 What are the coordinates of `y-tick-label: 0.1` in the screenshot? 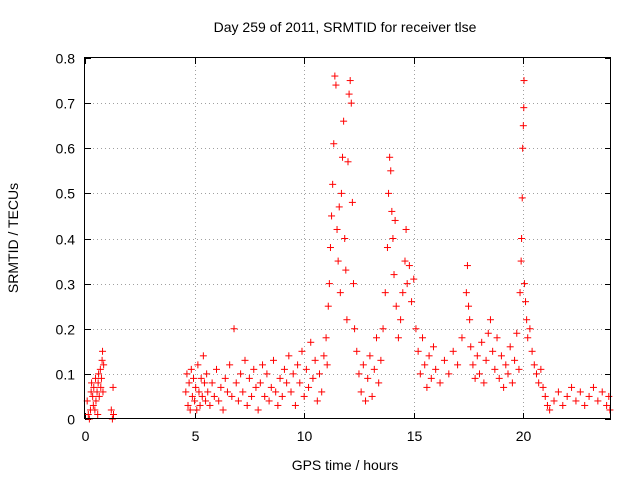 It's located at (66, 375).